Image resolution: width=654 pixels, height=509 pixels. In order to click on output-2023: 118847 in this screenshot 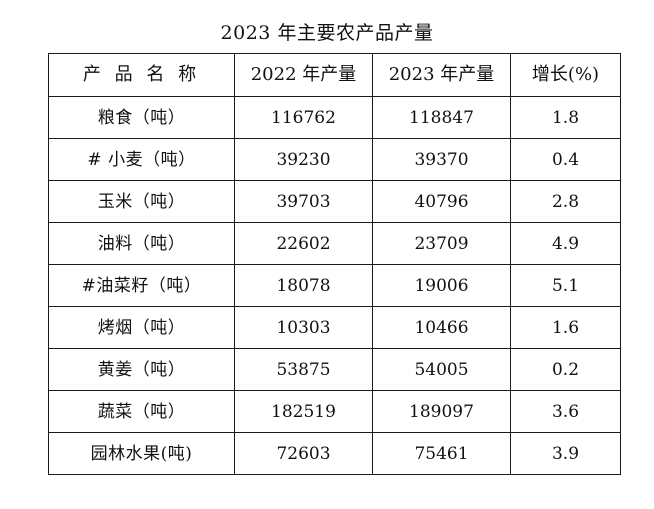, I will do `click(441, 117)`.